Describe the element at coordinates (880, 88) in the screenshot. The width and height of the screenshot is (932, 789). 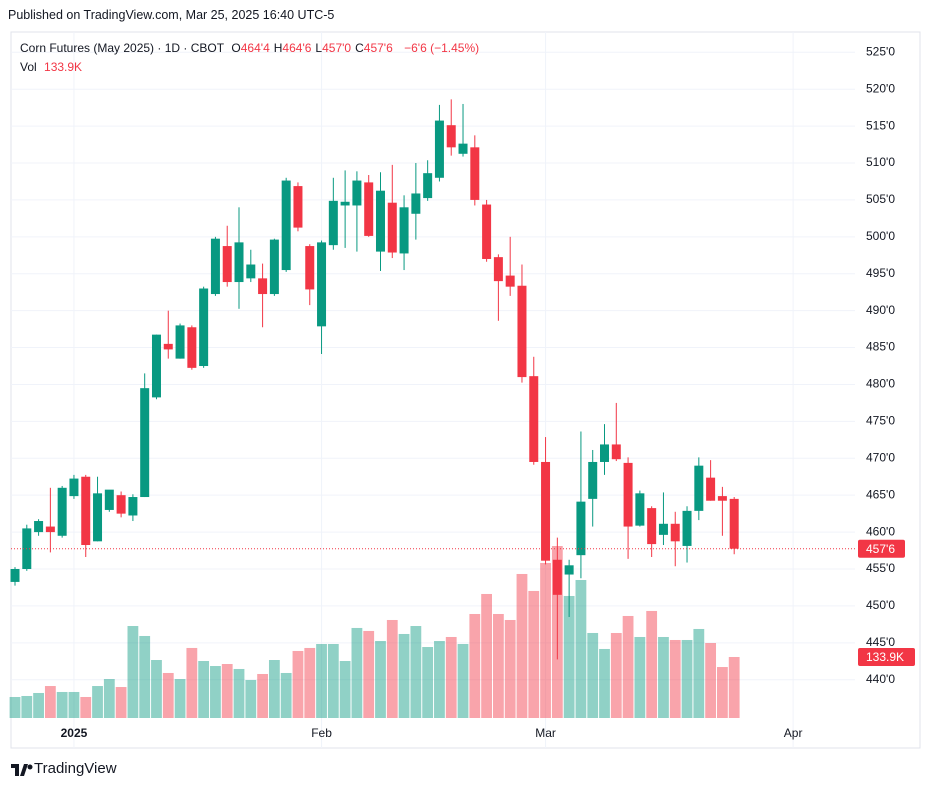
I see `y-tick-label: 520'0` at that location.